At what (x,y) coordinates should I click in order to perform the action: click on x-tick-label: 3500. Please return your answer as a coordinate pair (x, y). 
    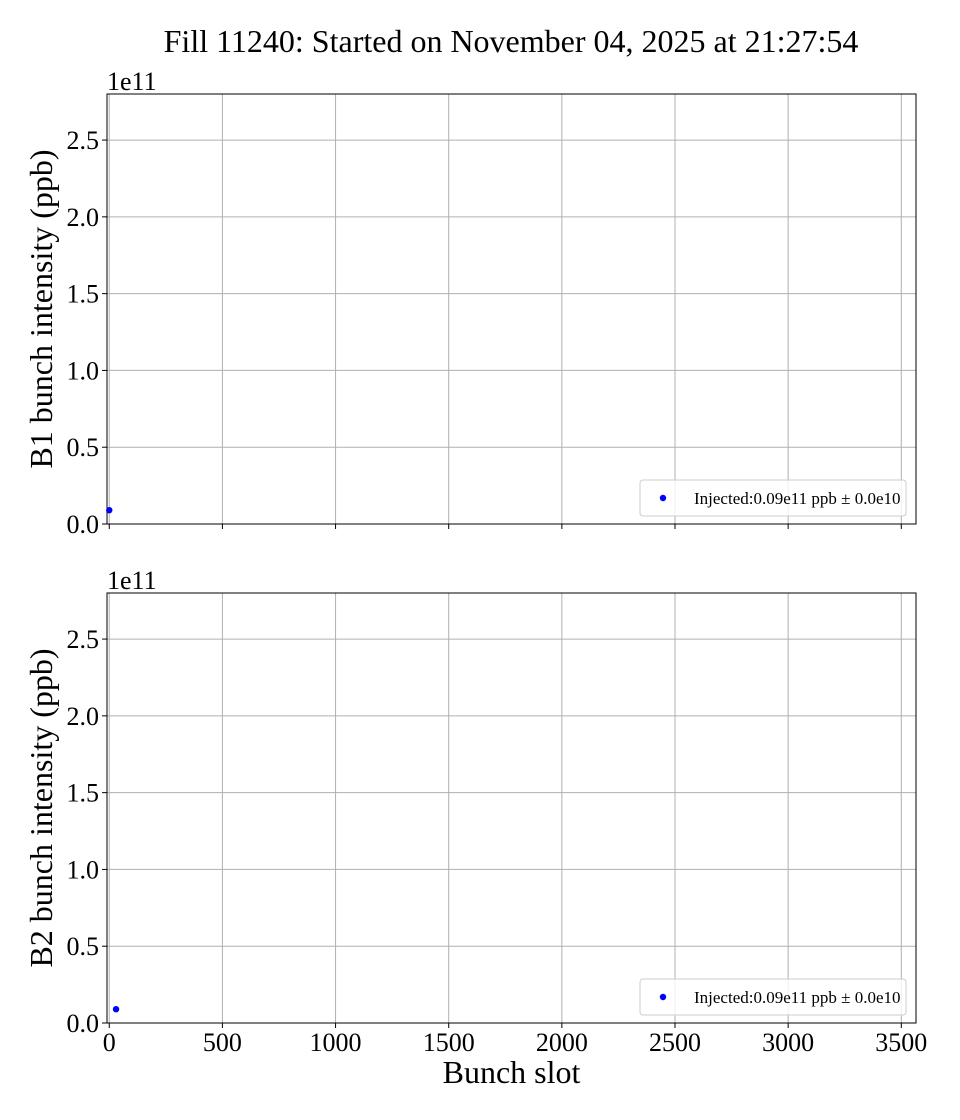
    Looking at the image, I should click on (901, 1042).